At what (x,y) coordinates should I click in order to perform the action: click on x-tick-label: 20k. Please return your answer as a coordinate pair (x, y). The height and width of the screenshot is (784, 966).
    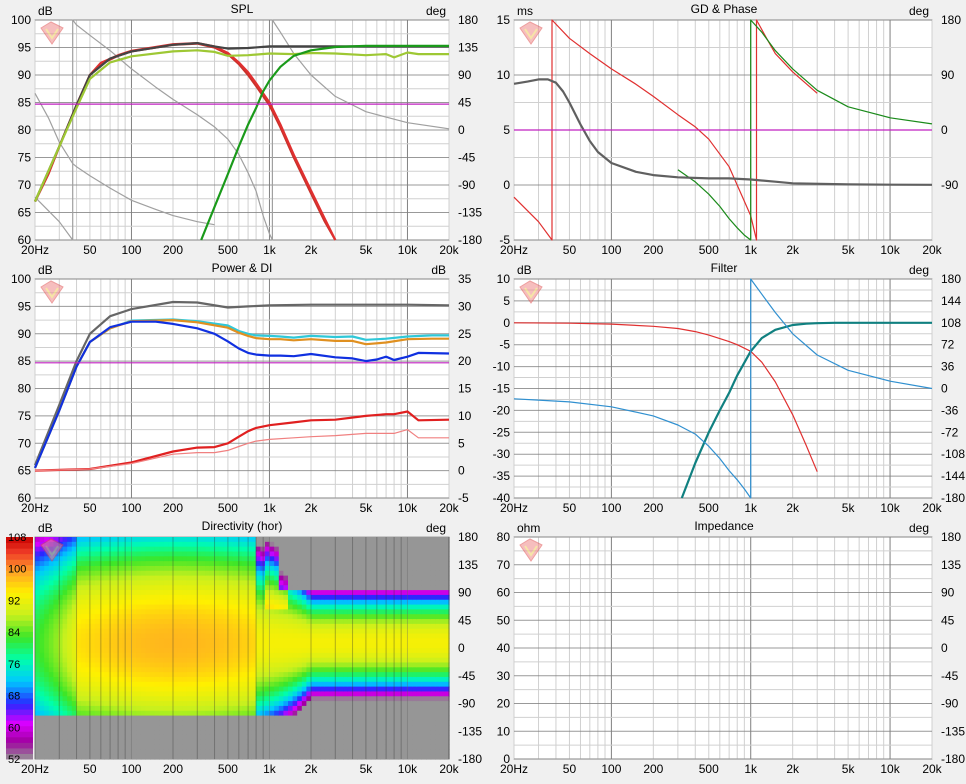
    Looking at the image, I should click on (449, 769).